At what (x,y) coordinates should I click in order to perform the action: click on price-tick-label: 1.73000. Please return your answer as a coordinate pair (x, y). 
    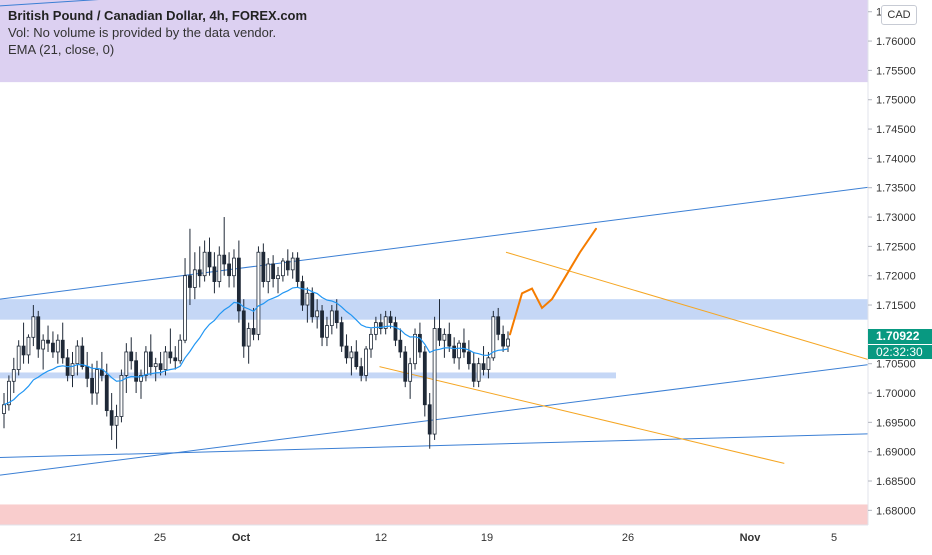
    Looking at the image, I should click on (896, 218).